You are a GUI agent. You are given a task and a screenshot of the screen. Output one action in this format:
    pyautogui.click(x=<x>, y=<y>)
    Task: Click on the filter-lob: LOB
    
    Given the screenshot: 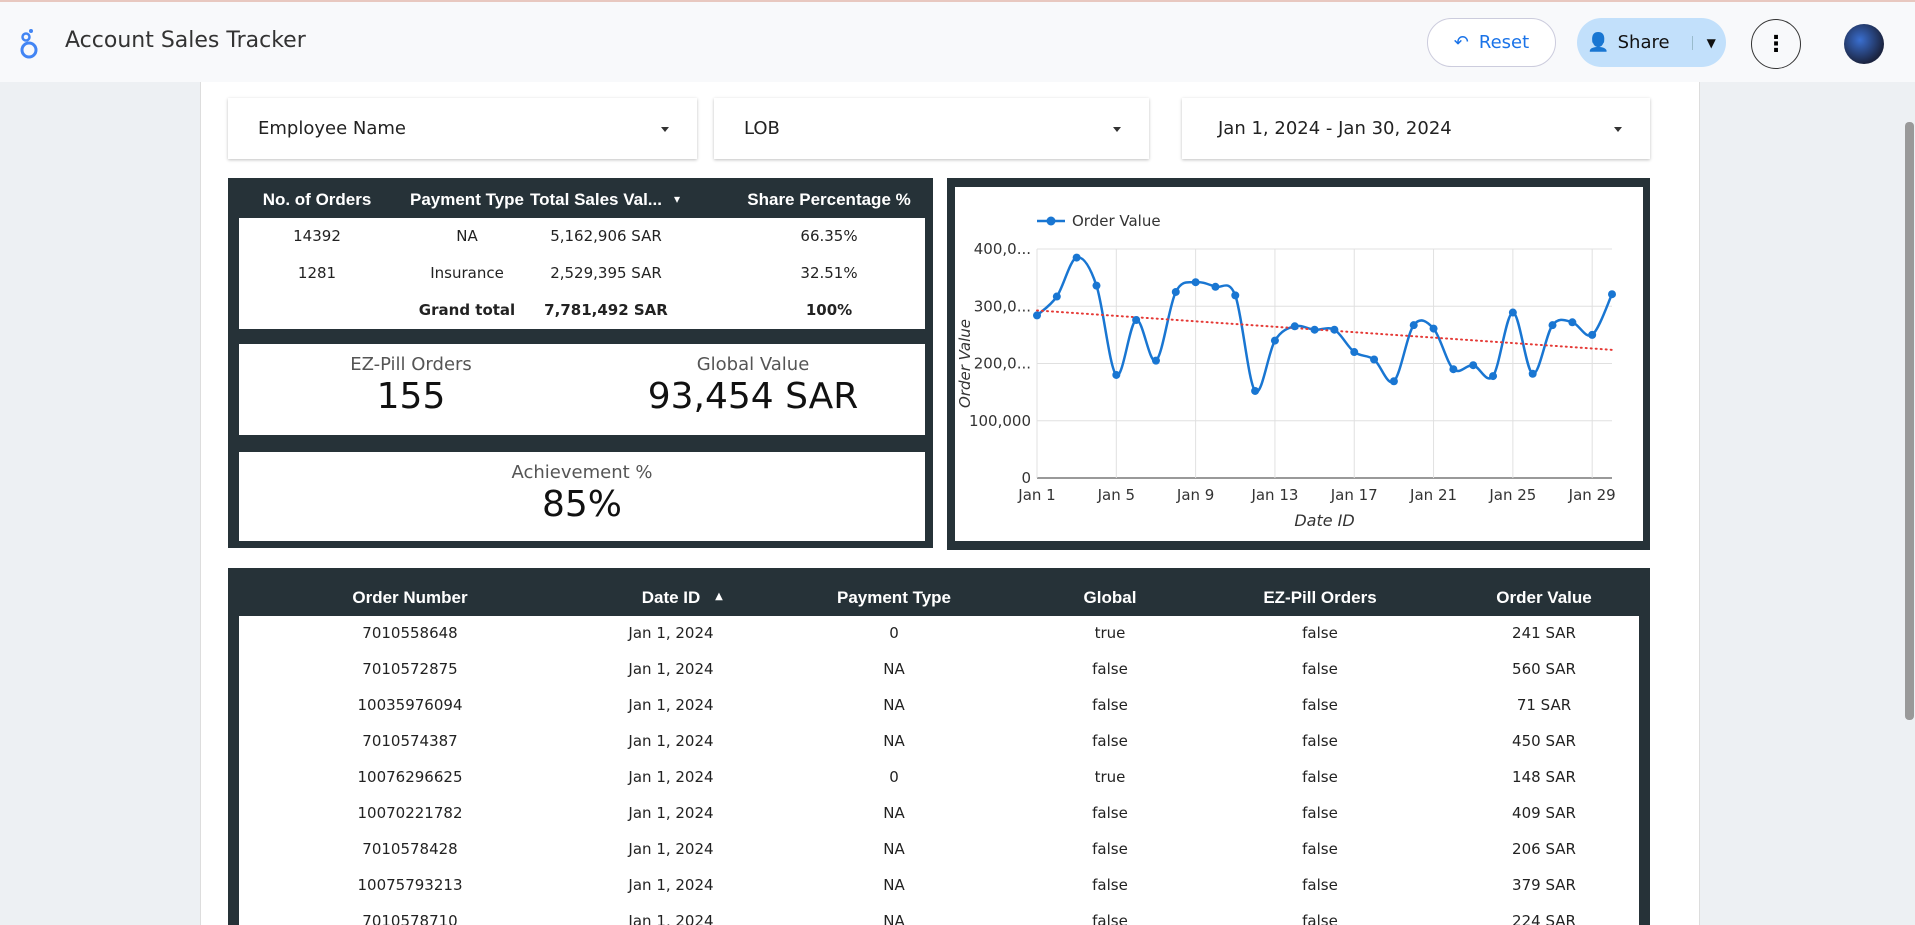 What is the action you would take?
    pyautogui.click(x=931, y=128)
    